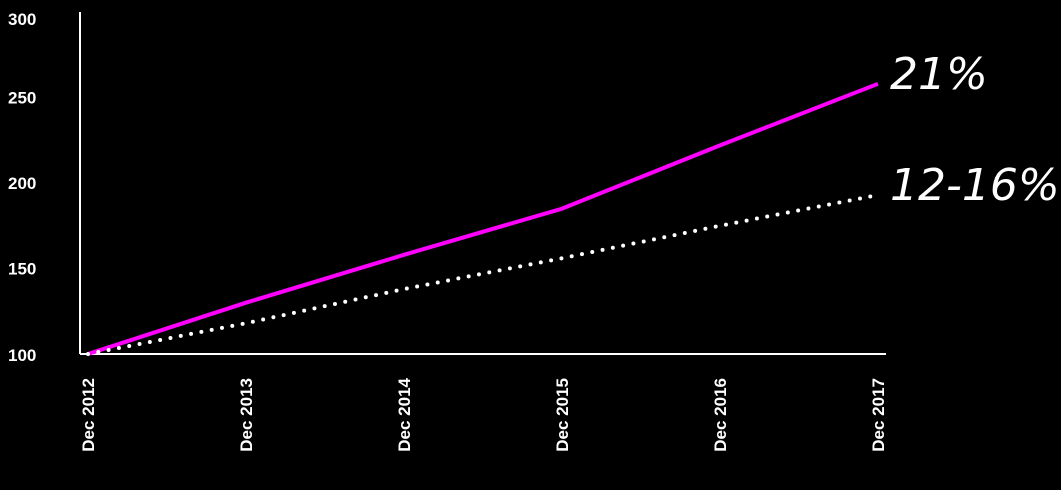  I want to click on x-tick-label: Dec 2014, so click(404, 414).